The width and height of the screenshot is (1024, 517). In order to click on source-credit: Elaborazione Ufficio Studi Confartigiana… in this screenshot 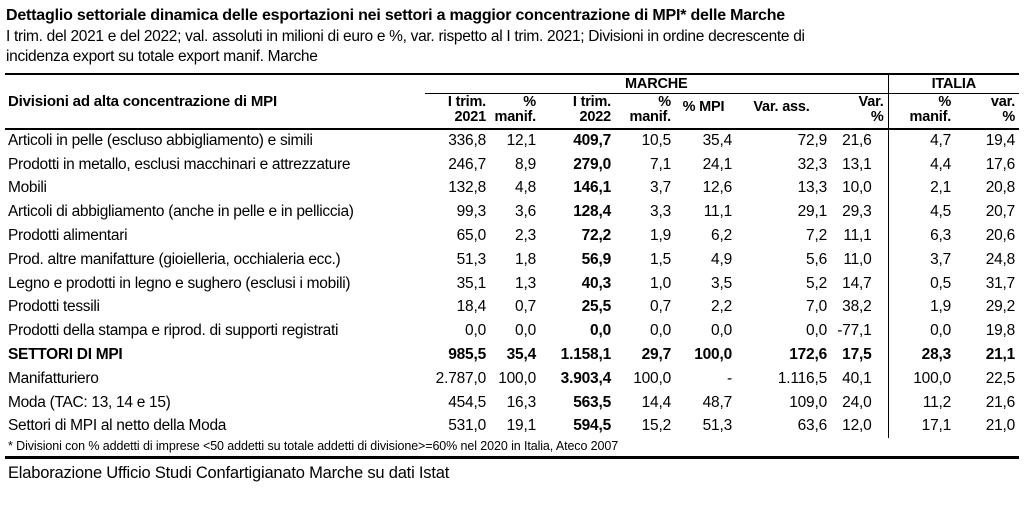, I will do `click(229, 473)`.